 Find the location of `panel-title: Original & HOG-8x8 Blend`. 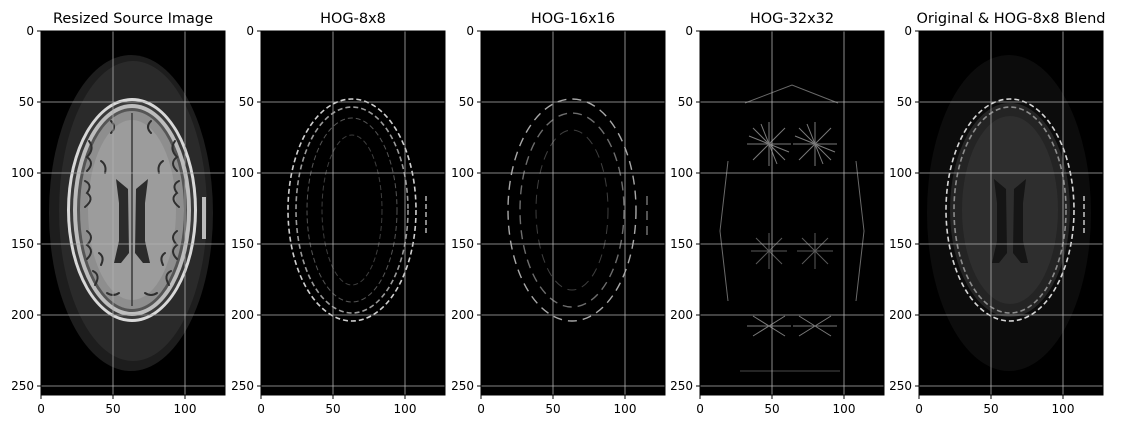

panel-title: Original & HOG-8x8 Blend is located at coordinates (1011, 19).